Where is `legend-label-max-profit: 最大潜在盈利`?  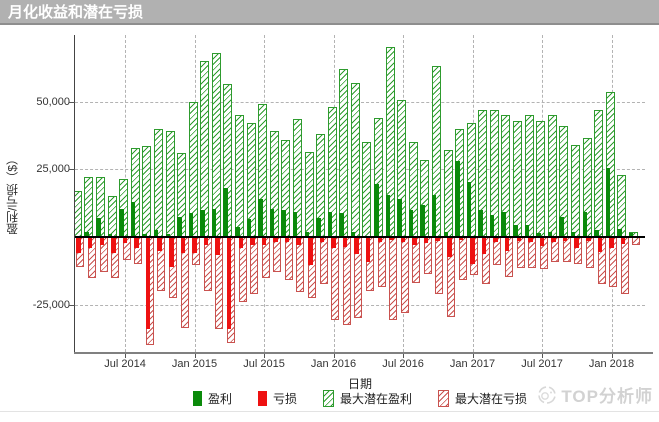 legend-label-max-profit: 最大潜在盈利 is located at coordinates (376, 398).